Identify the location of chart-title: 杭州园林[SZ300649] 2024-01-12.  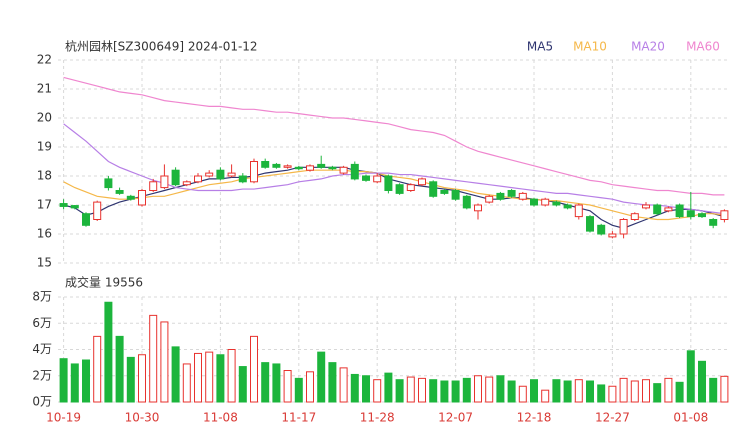
(161, 46).